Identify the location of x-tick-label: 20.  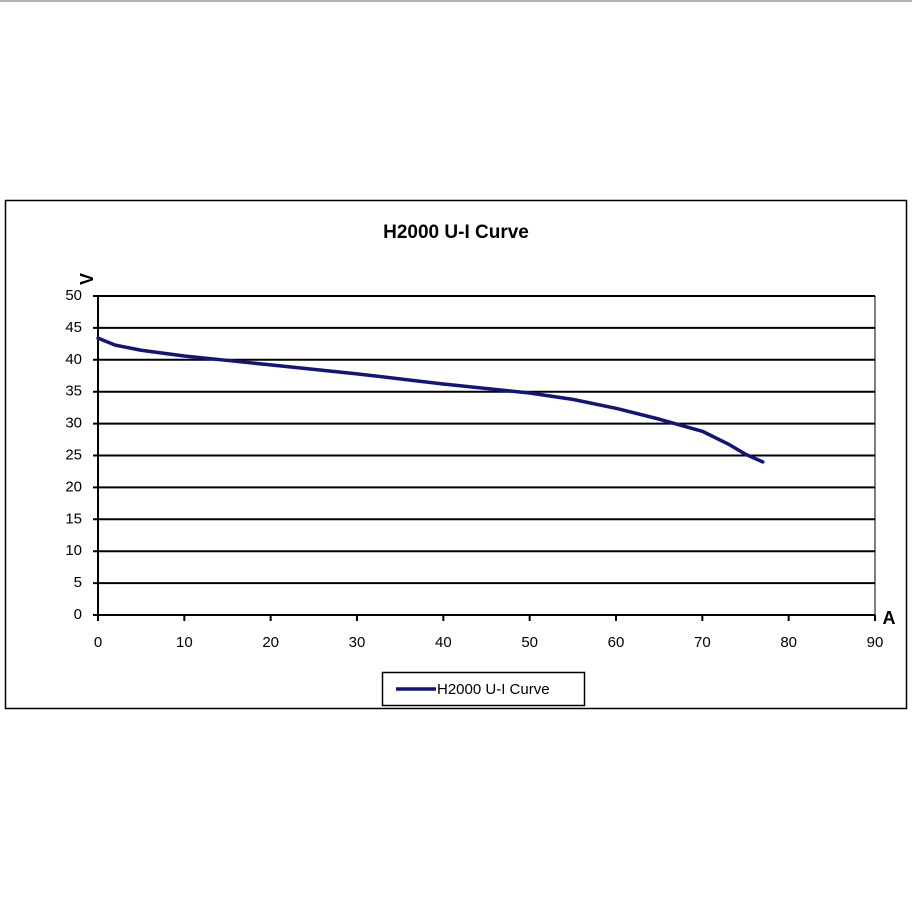
(270, 642).